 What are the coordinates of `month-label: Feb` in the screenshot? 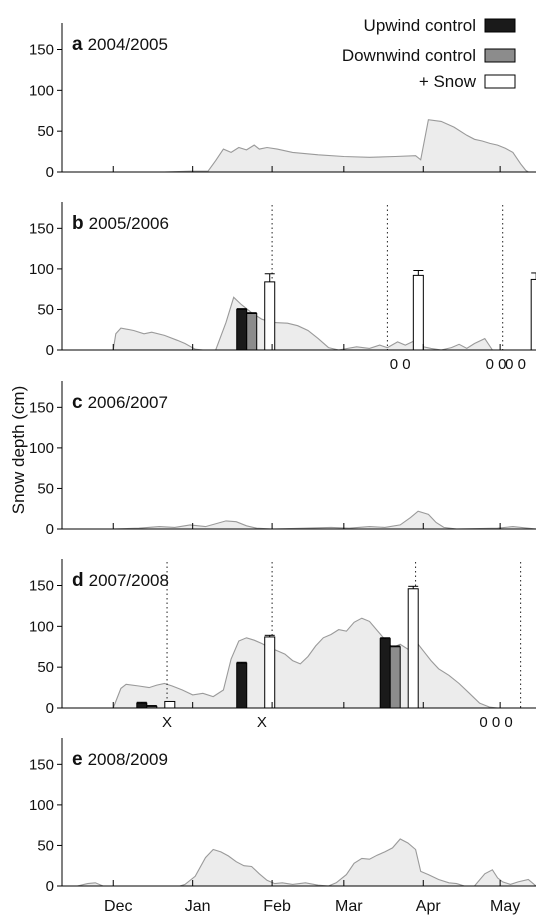 It's located at (277, 906).